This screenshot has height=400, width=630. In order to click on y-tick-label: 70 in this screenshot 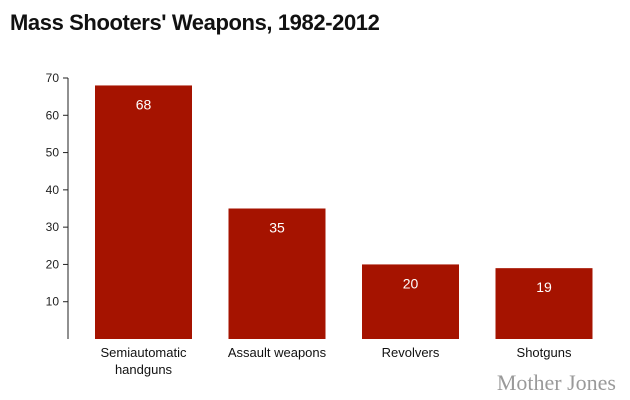, I will do `click(53, 78)`.